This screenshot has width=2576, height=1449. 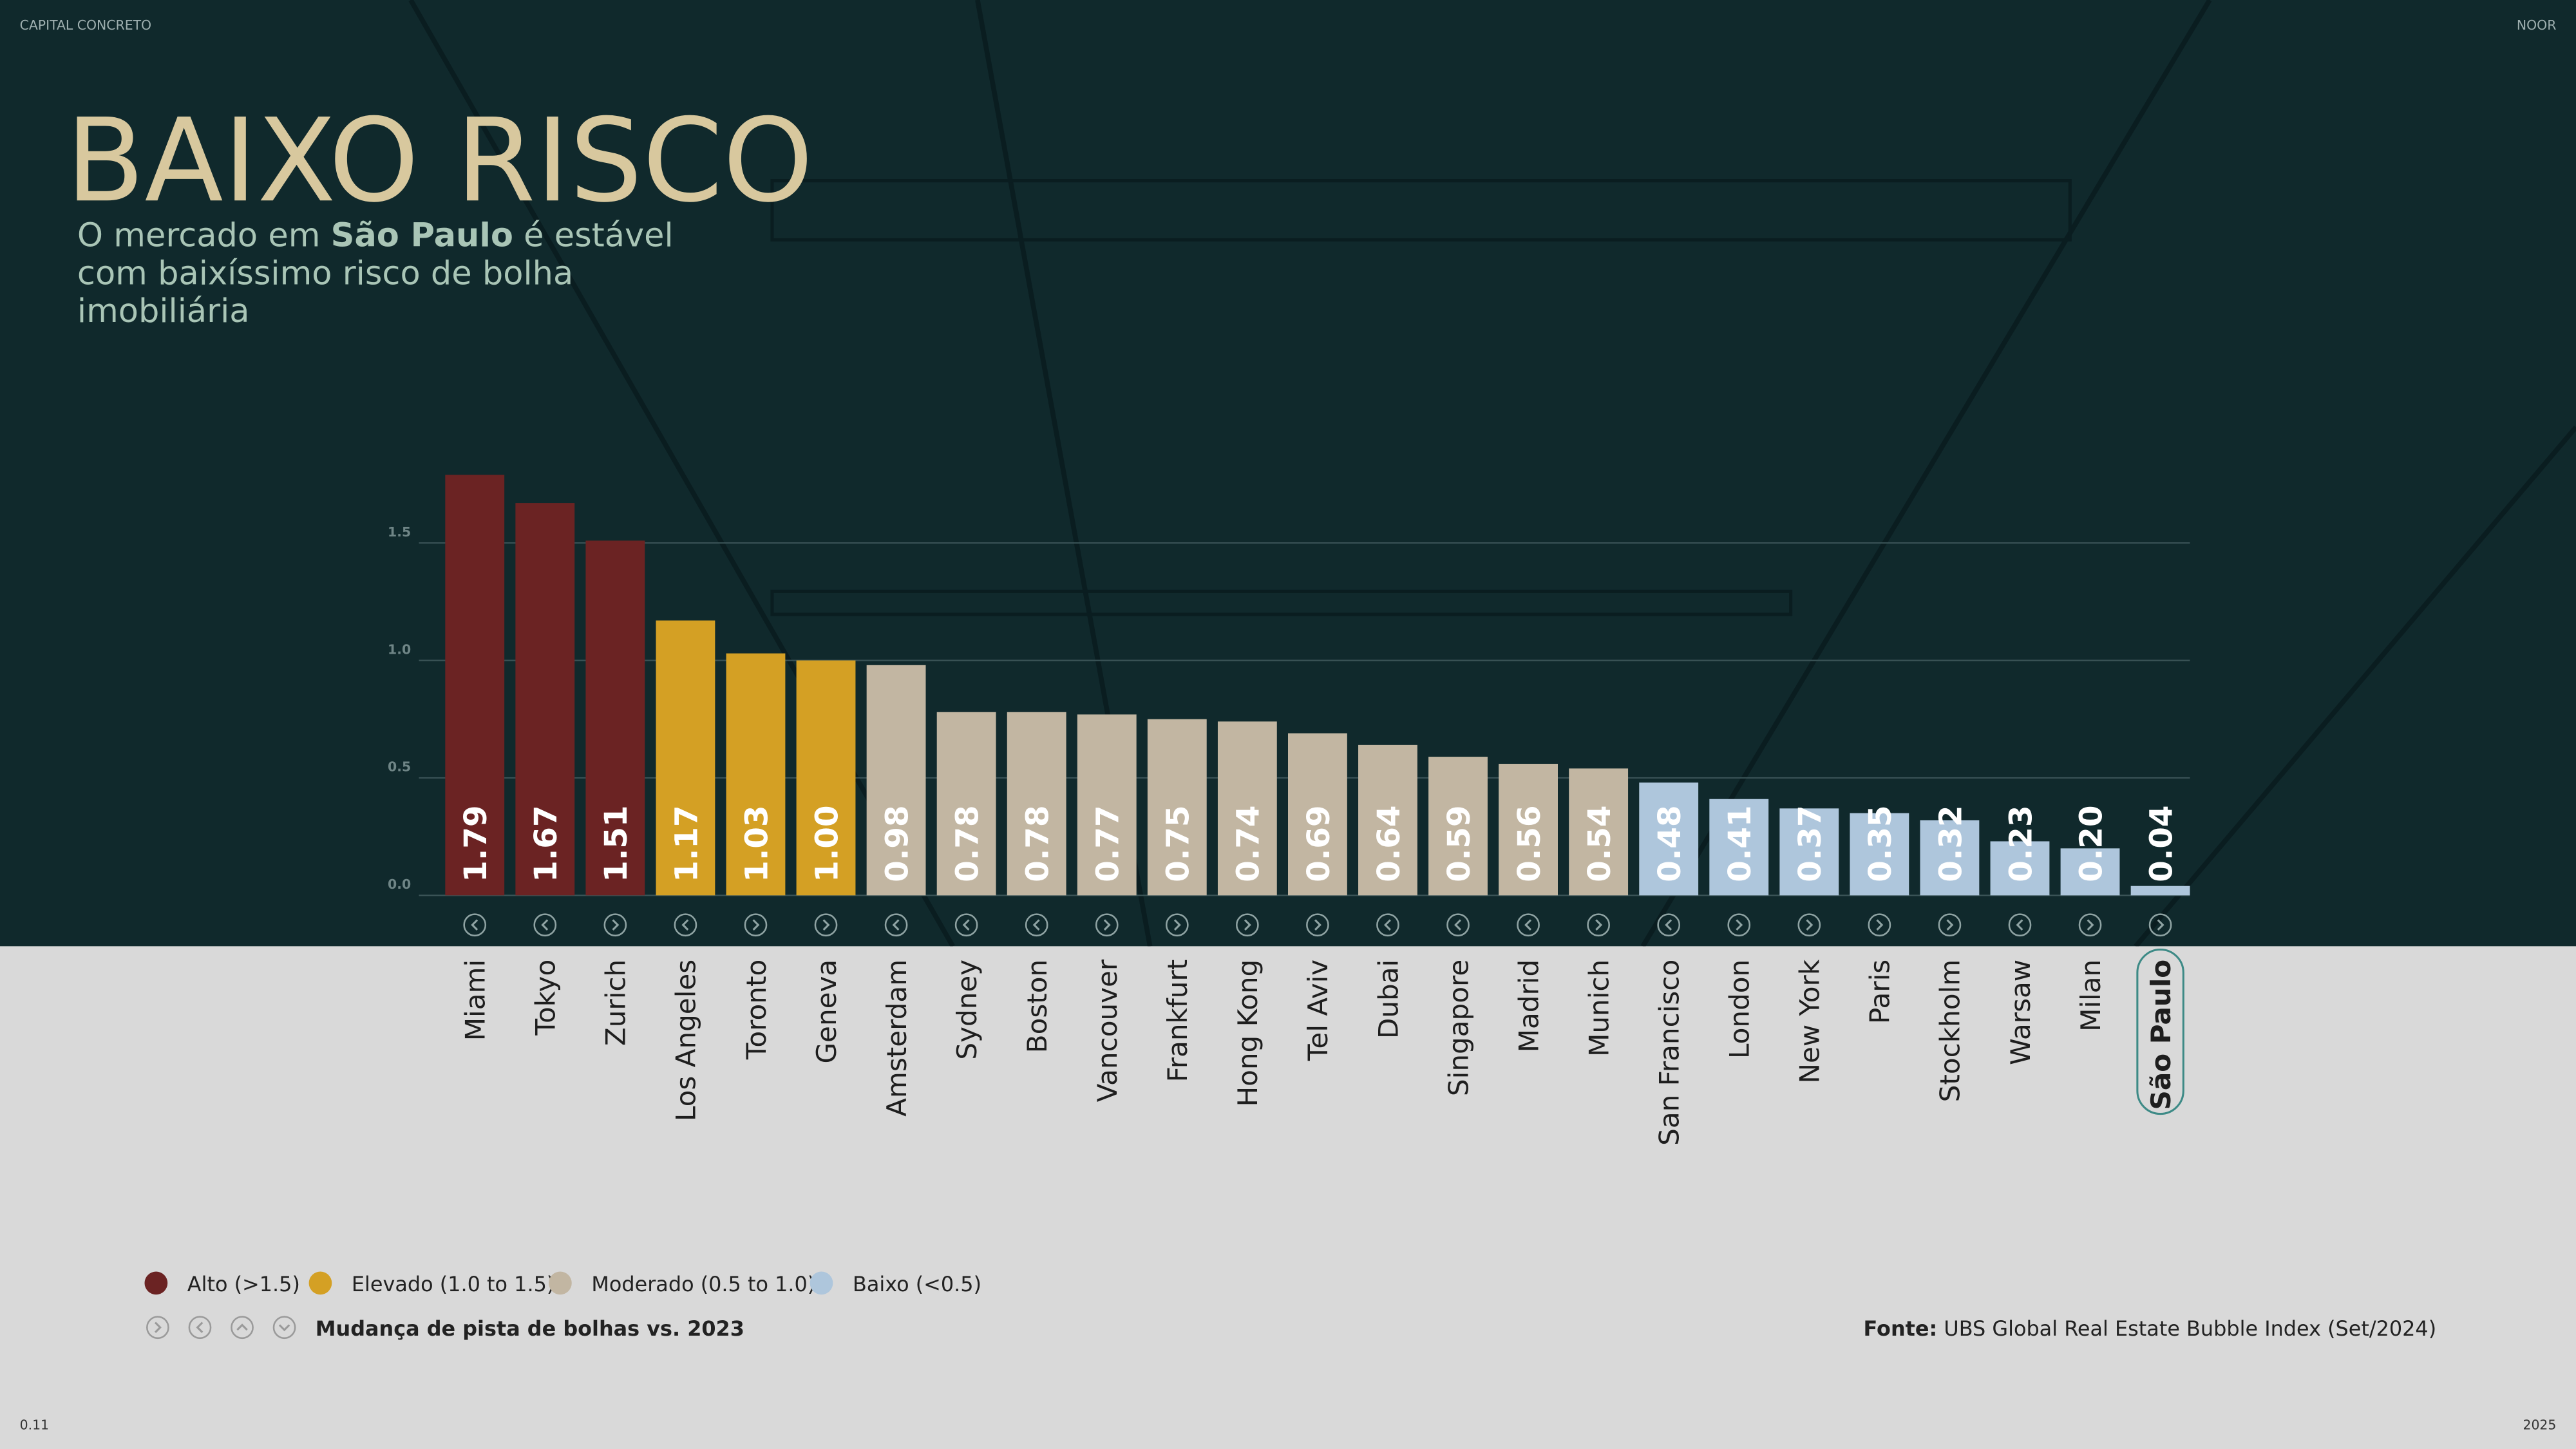 What do you see at coordinates (1107, 1030) in the screenshot?
I see `x-tick-label: Vancouver` at bounding box center [1107, 1030].